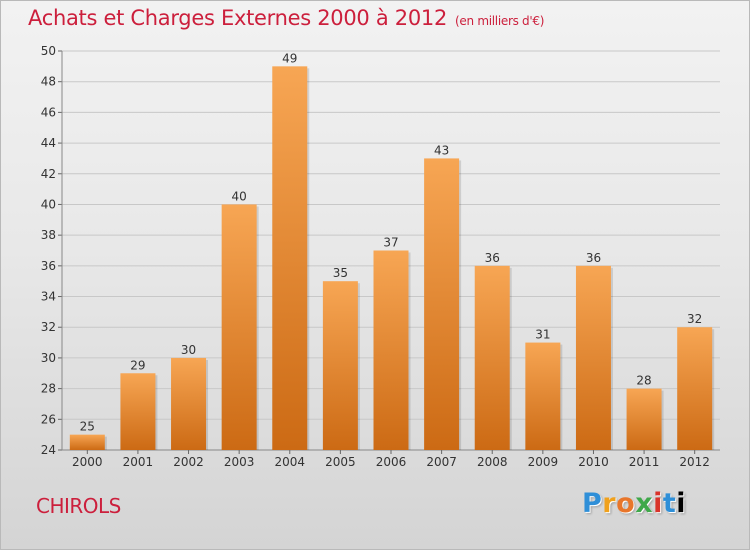 The image size is (750, 550). I want to click on x-tick-label: 2007, so click(441, 462).